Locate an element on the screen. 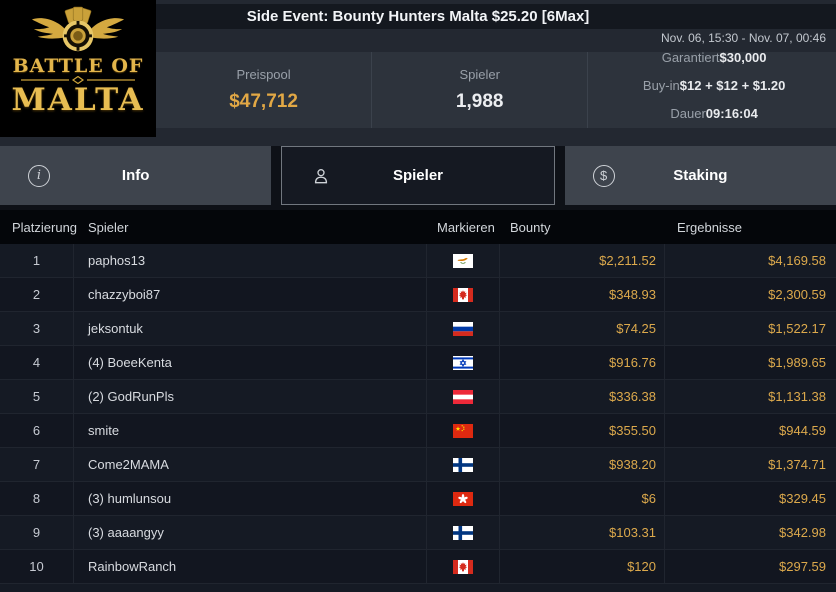 The width and height of the screenshot is (836, 592). rank-cell: 4 is located at coordinates (37, 362).